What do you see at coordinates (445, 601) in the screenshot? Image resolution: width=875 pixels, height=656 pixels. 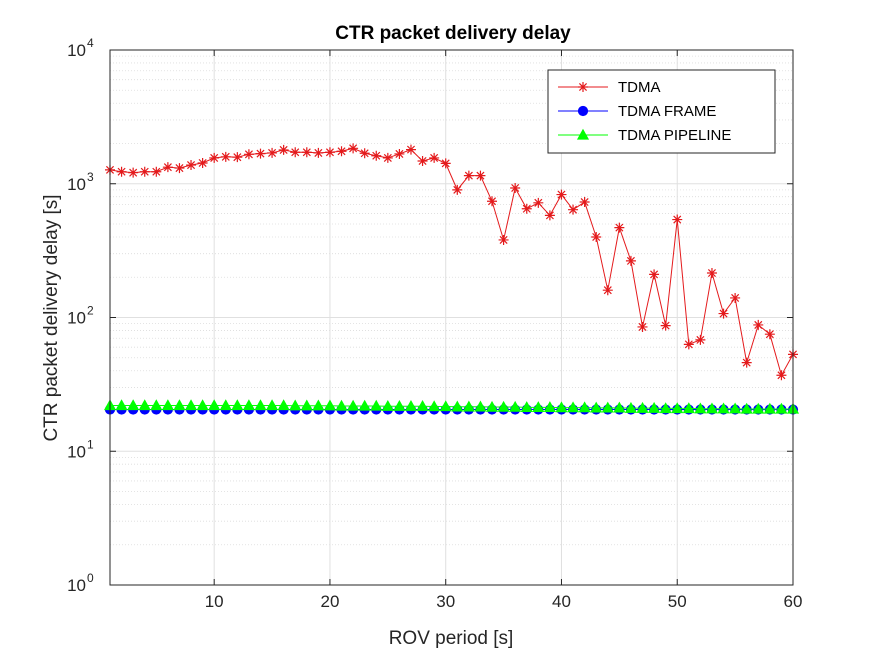 I see `x-tick-label: 30` at bounding box center [445, 601].